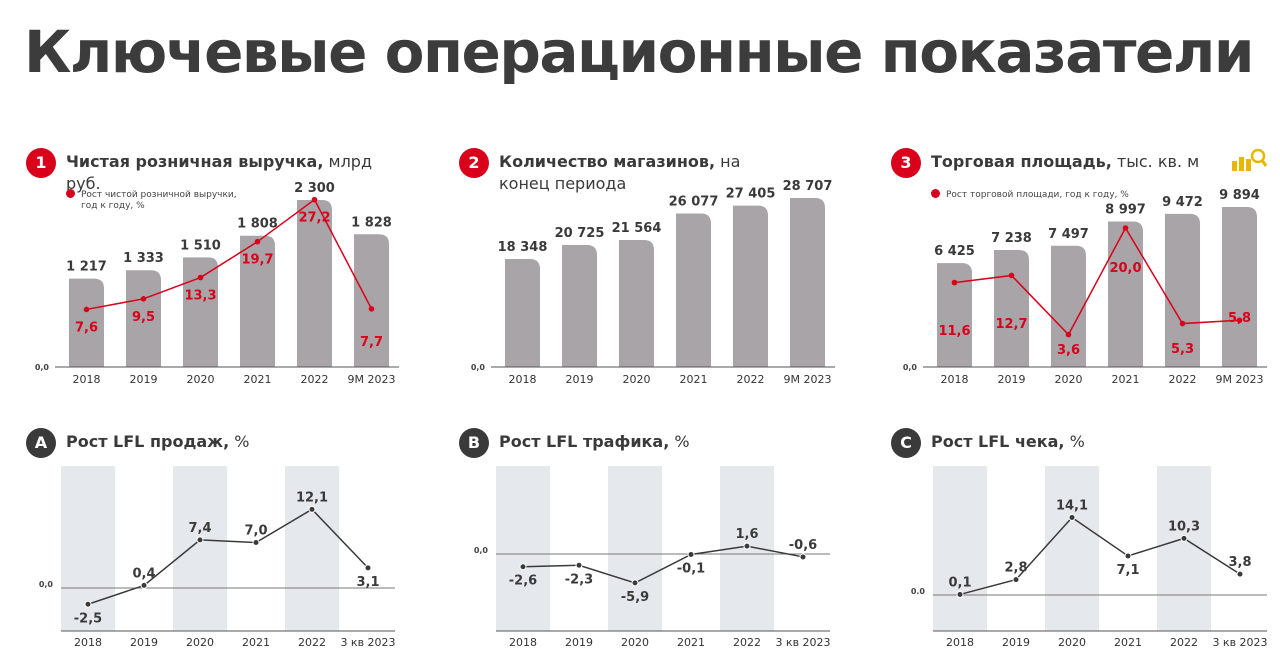 This screenshot has height=664, width=1280. What do you see at coordinates (314, 188) in the screenshot?
I see `bar-value-label: 2 300` at bounding box center [314, 188].